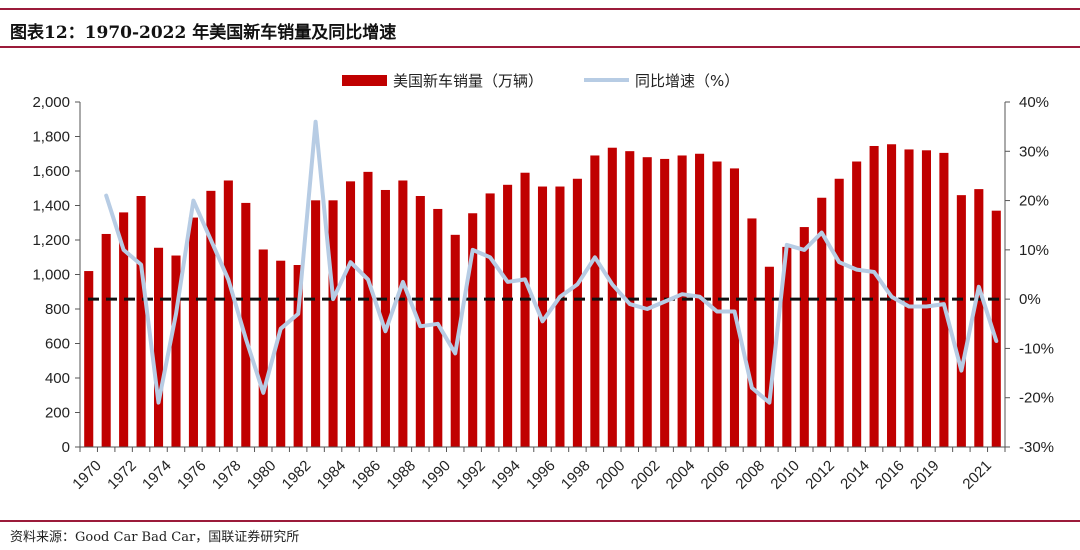 Image resolution: width=1080 pixels, height=550 pixels. What do you see at coordinates (540, 521) in the screenshot?
I see `bottom-rule` at bounding box center [540, 521].